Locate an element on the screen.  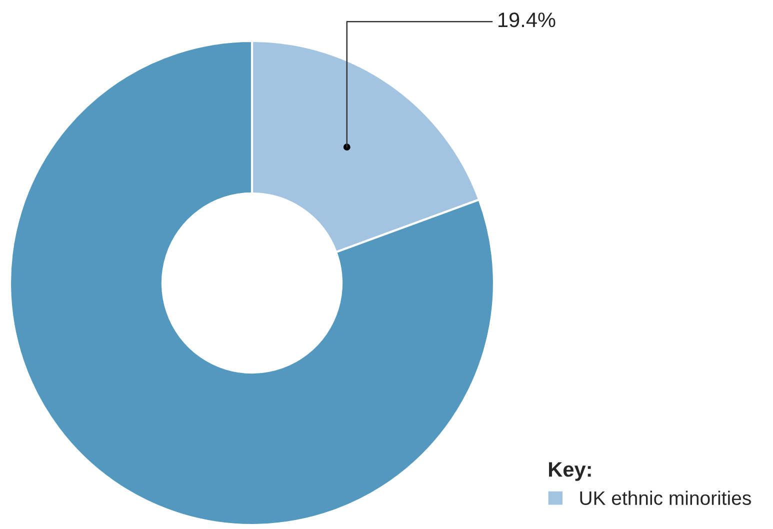
data-label: 19.4% is located at coordinates (527, 20).